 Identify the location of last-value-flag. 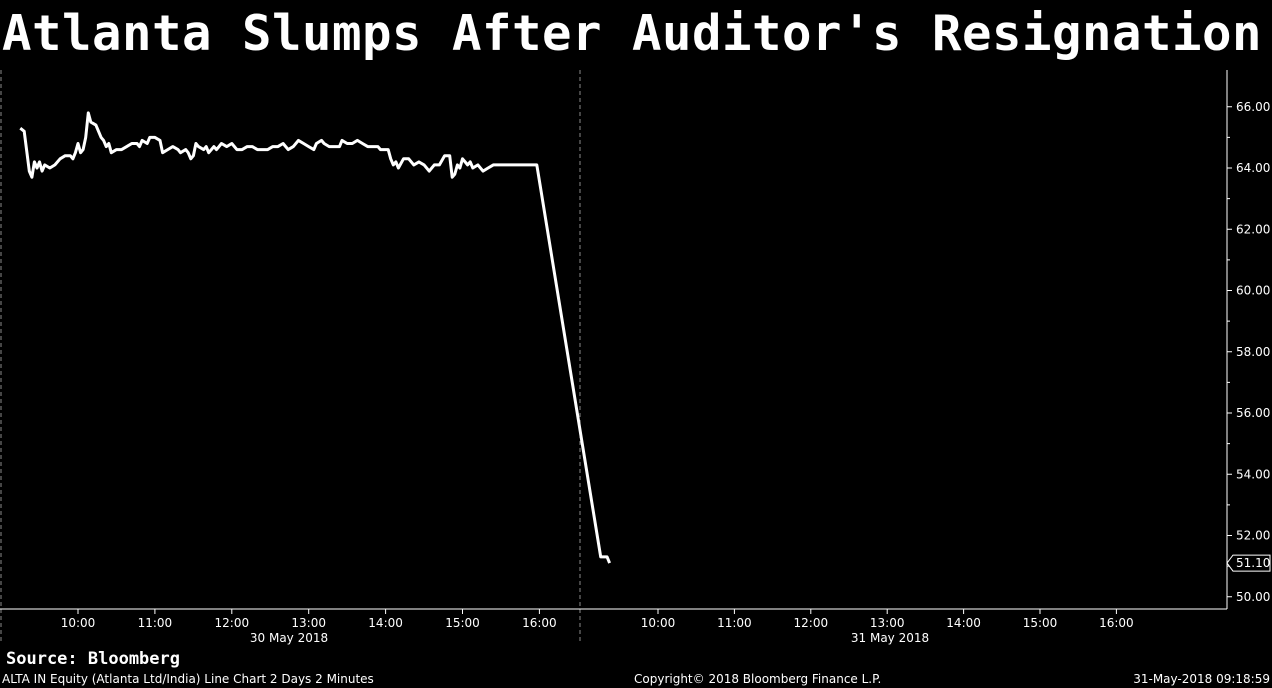
(1248, 563).